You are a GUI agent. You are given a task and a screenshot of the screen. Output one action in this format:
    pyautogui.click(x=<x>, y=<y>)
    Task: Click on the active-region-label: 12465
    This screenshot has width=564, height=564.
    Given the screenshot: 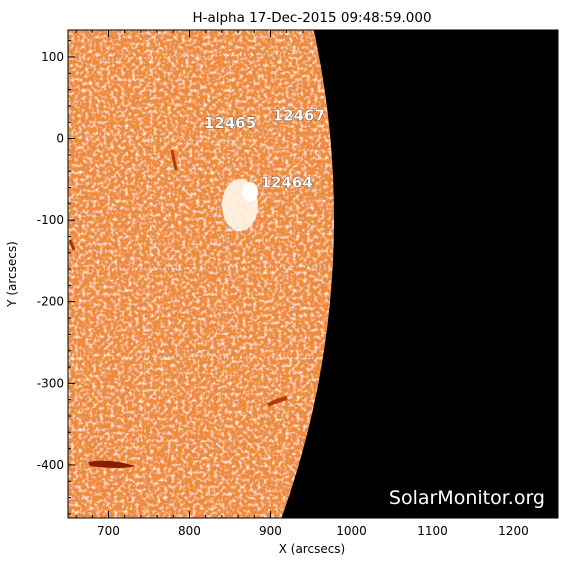 What is the action you would take?
    pyautogui.click(x=230, y=123)
    